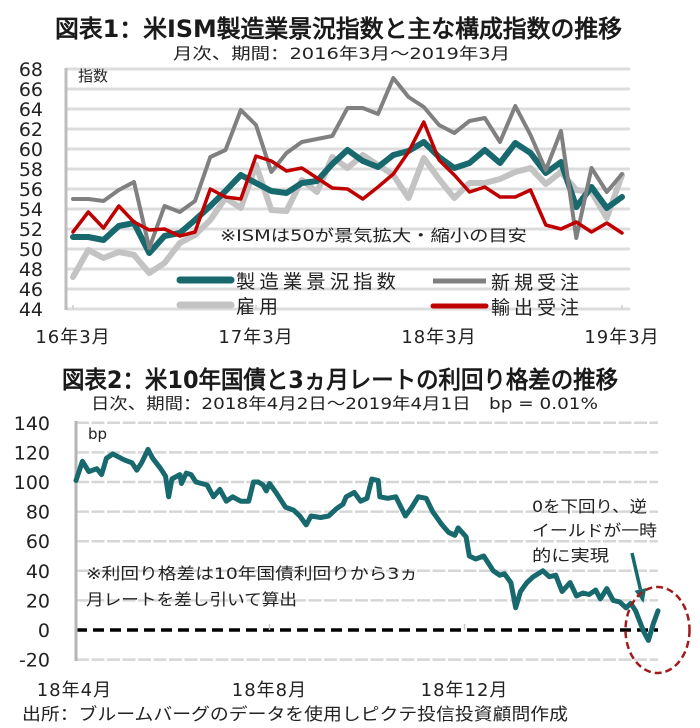 Image resolution: width=700 pixels, height=728 pixels. I want to click on arrow-shaft, so click(636, 571).